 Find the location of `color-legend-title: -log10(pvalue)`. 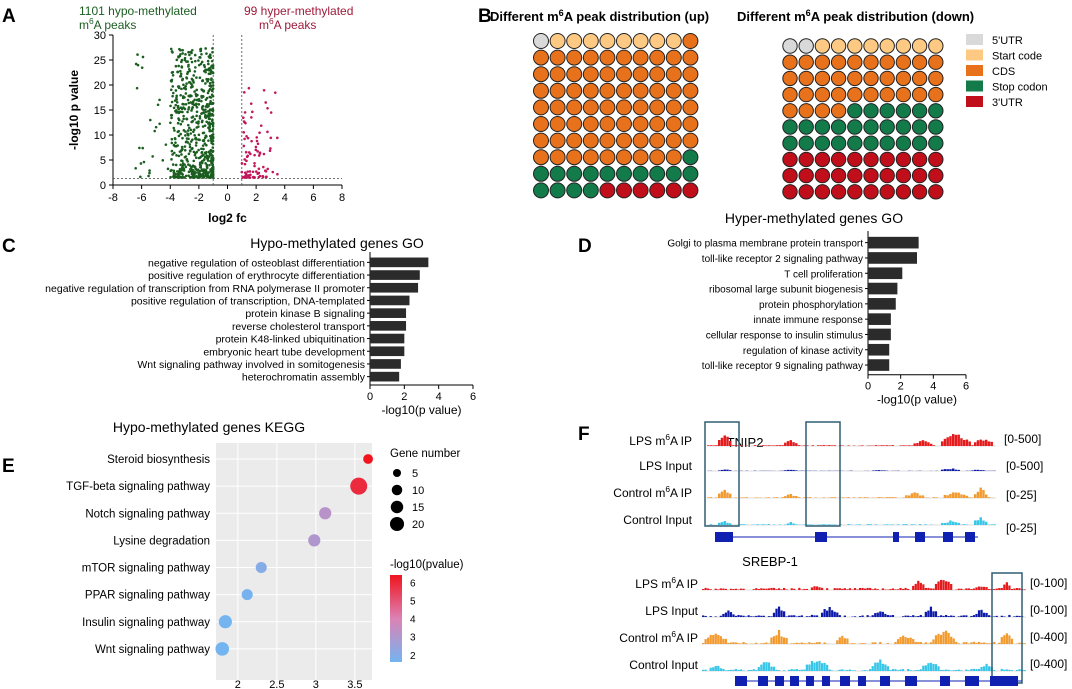

color-legend-title: -log10(pvalue) is located at coordinates (427, 565).